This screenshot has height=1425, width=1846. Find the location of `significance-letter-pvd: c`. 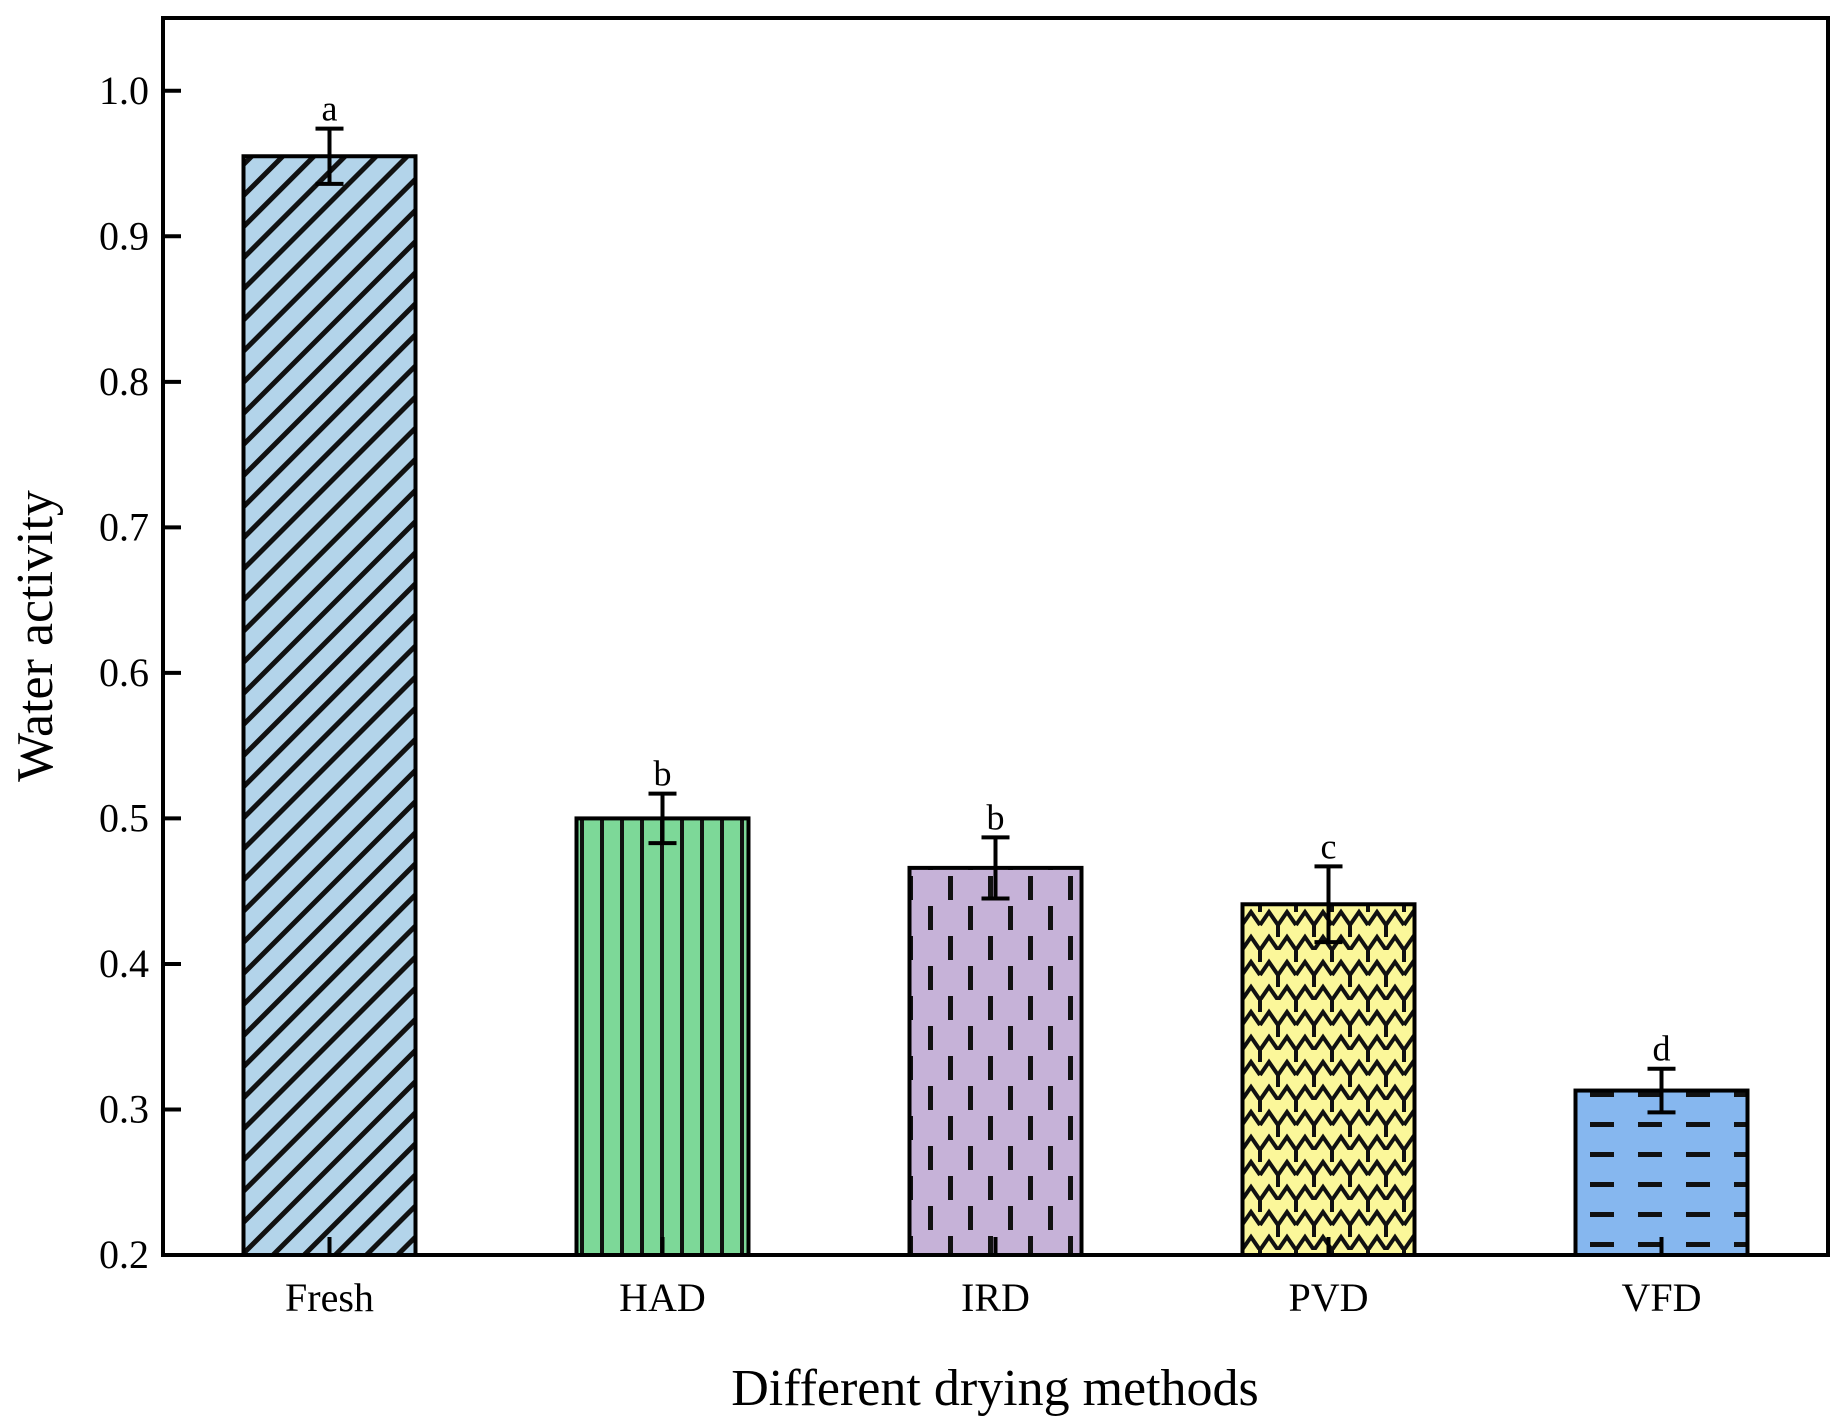

significance-letter-pvd: c is located at coordinates (1329, 846).